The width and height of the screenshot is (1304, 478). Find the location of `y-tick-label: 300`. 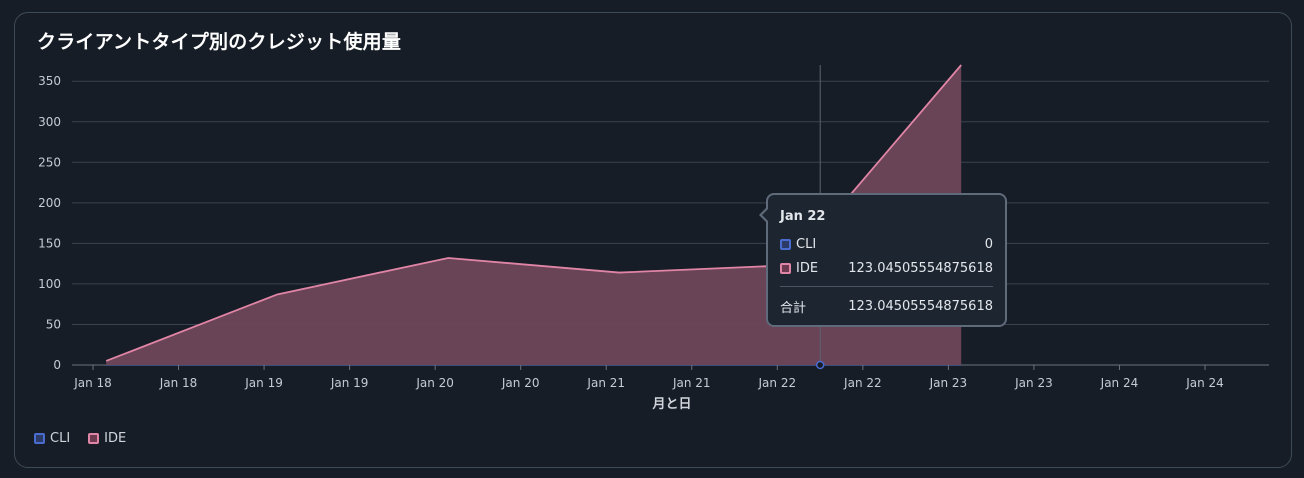

y-tick-label: 300 is located at coordinates (49, 122).